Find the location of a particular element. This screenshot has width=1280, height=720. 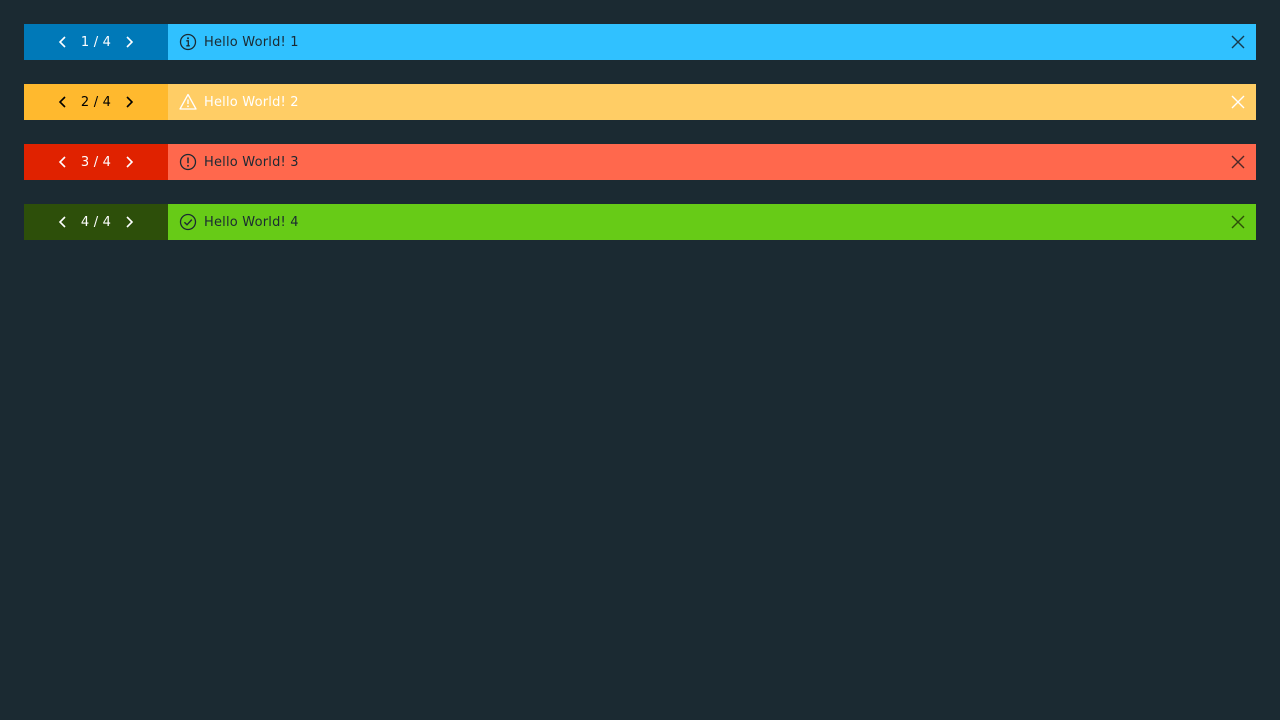

alert-pager: 1 / 4 is located at coordinates (96, 42).